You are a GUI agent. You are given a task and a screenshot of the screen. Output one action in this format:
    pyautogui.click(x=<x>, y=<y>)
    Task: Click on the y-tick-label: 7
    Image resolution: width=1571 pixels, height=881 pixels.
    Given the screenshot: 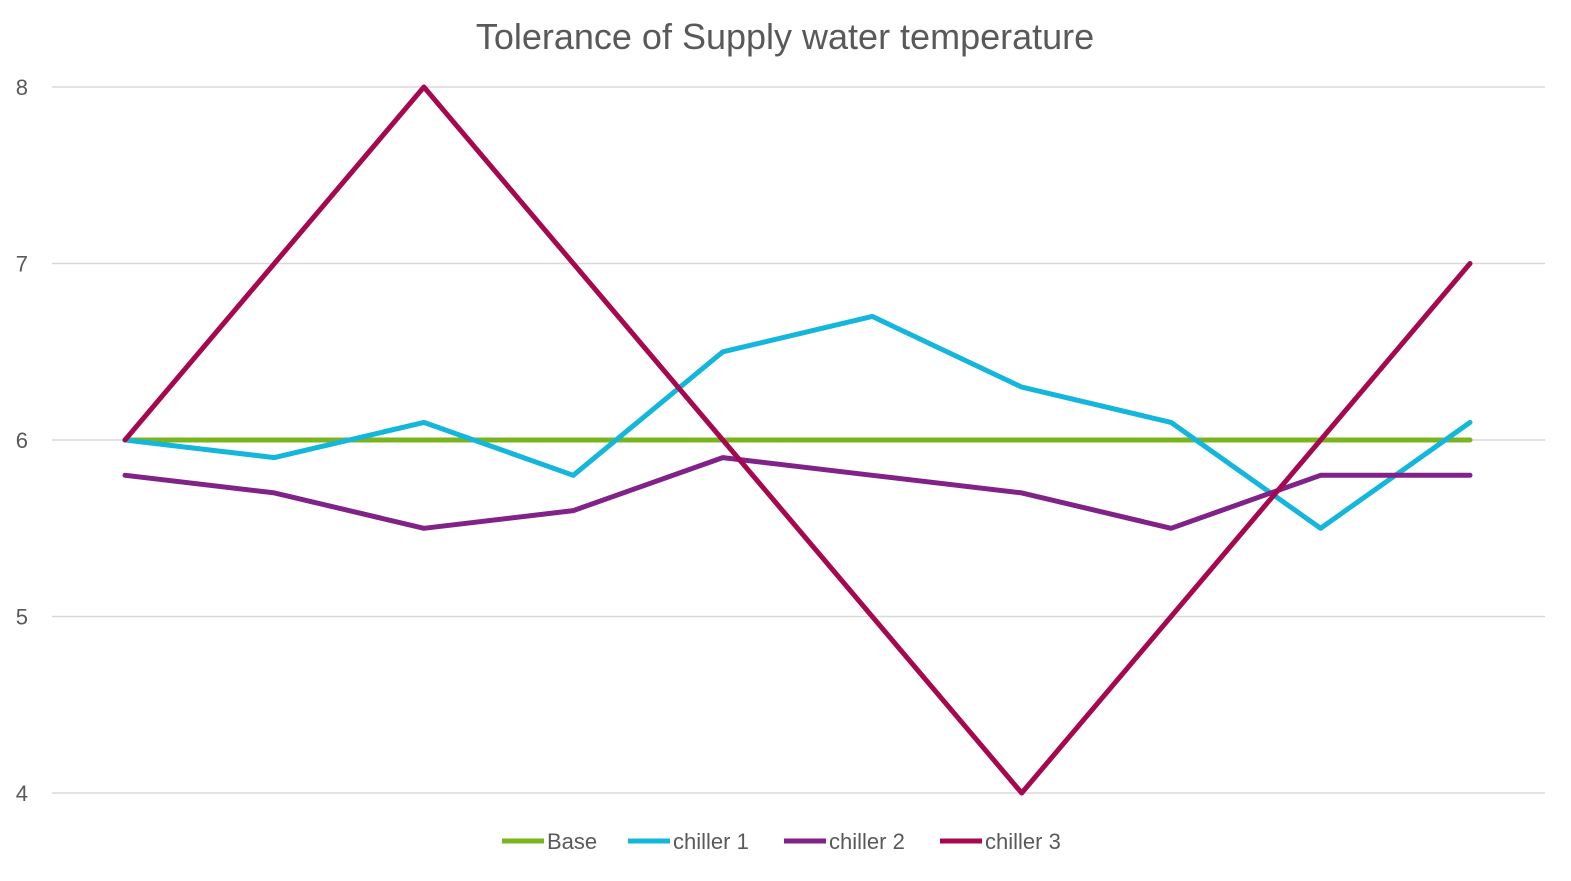 What is the action you would take?
    pyautogui.click(x=22, y=264)
    